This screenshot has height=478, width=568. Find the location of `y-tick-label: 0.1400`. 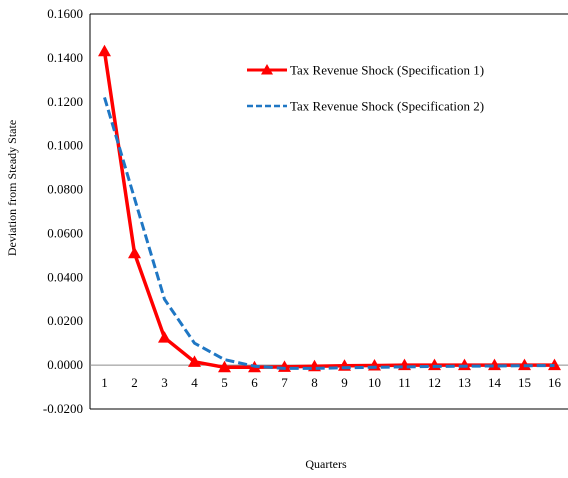

y-tick-label: 0.1400 is located at coordinates (65, 57).